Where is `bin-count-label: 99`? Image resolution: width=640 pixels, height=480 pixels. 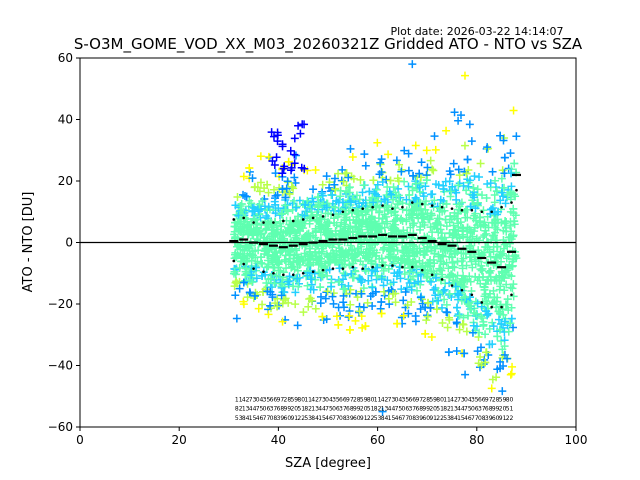
bin-count-label: 99 is located at coordinates (288, 409).